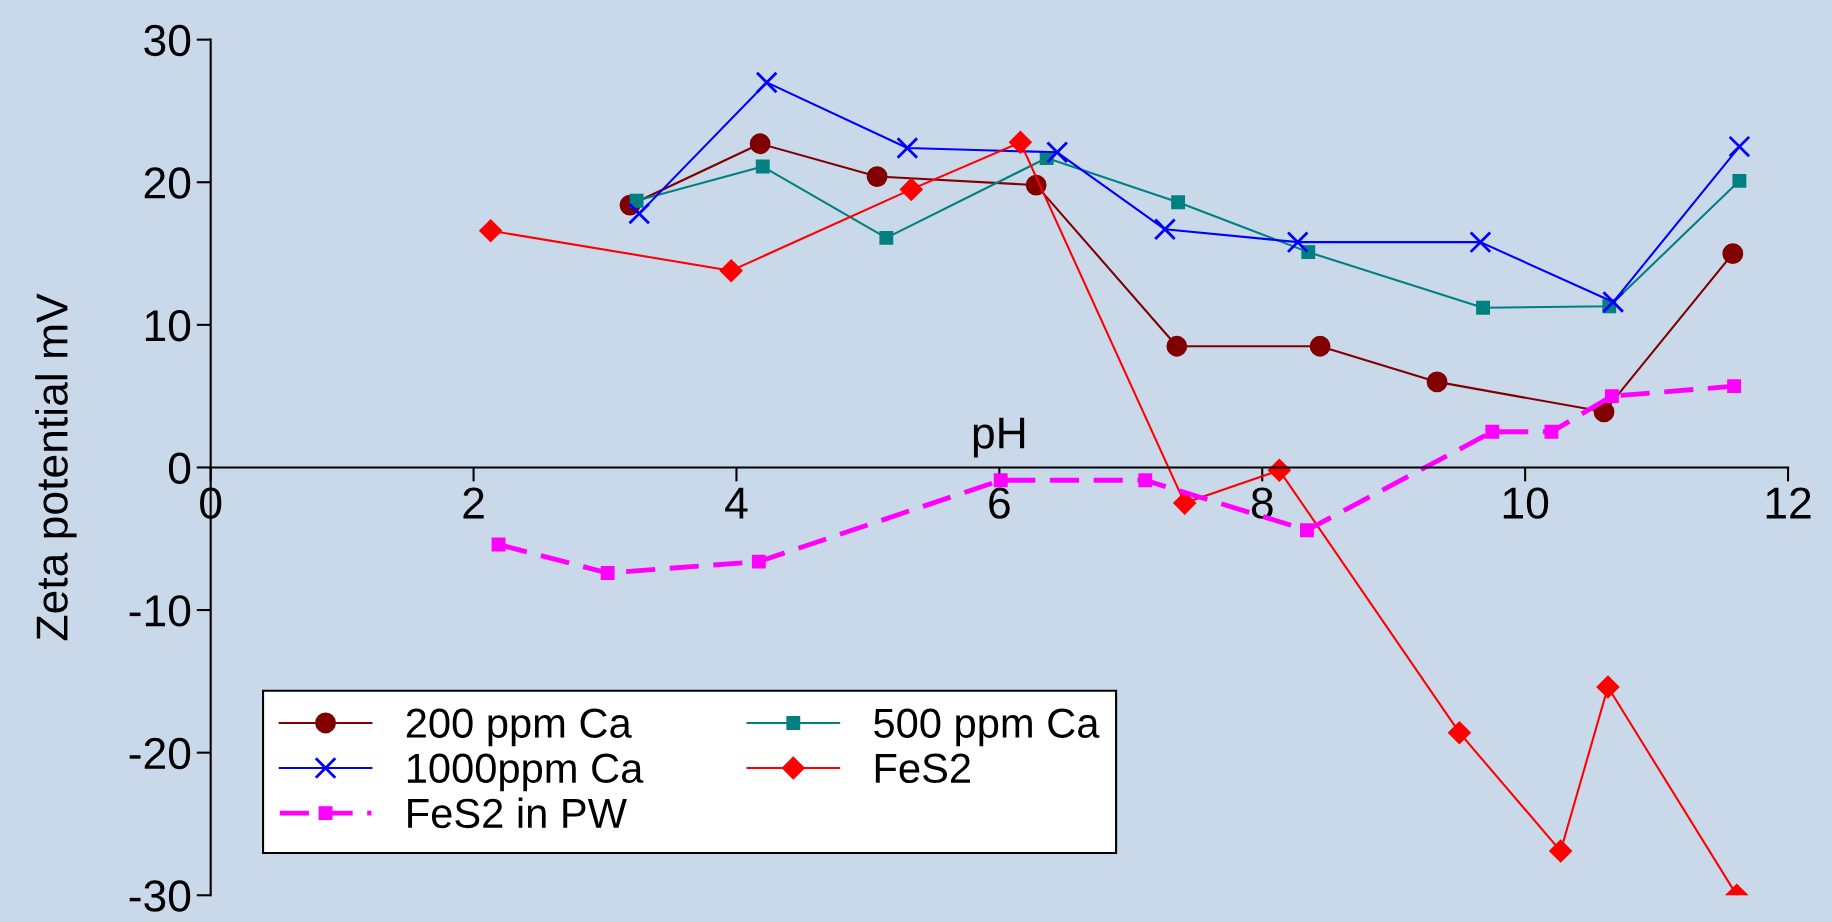 The height and width of the screenshot is (922, 1832). Describe the element at coordinates (736, 503) in the screenshot. I see `x-tick-label: 4` at that location.